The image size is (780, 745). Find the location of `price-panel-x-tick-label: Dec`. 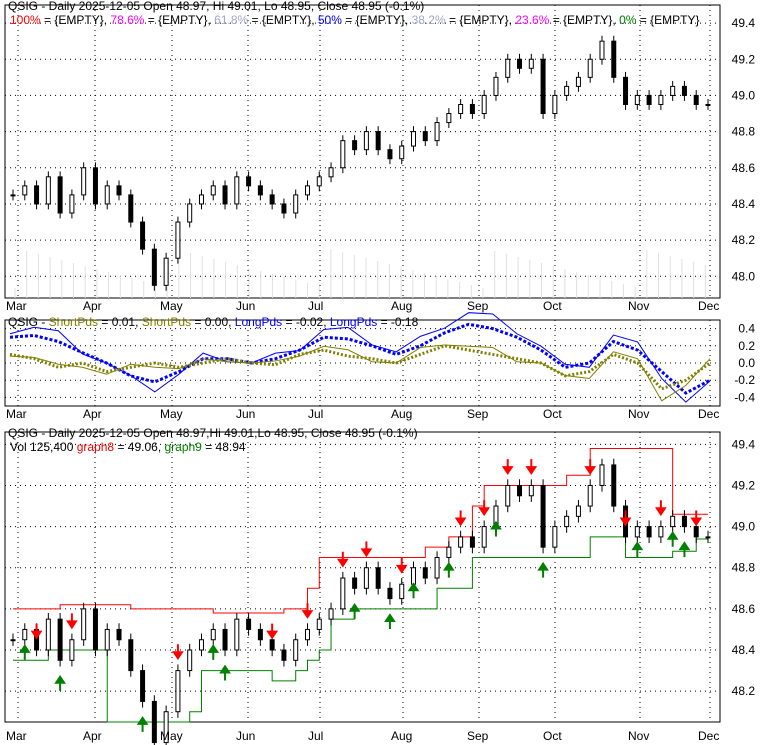

price-panel-x-tick-label: Dec is located at coordinates (708, 306).